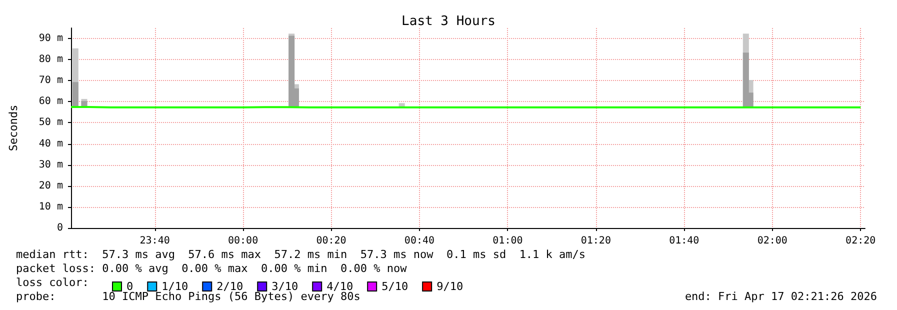 Image resolution: width=897 pixels, height=310 pixels. Describe the element at coordinates (13, 128) in the screenshot. I see `y-axis-title: Seconds` at that location.